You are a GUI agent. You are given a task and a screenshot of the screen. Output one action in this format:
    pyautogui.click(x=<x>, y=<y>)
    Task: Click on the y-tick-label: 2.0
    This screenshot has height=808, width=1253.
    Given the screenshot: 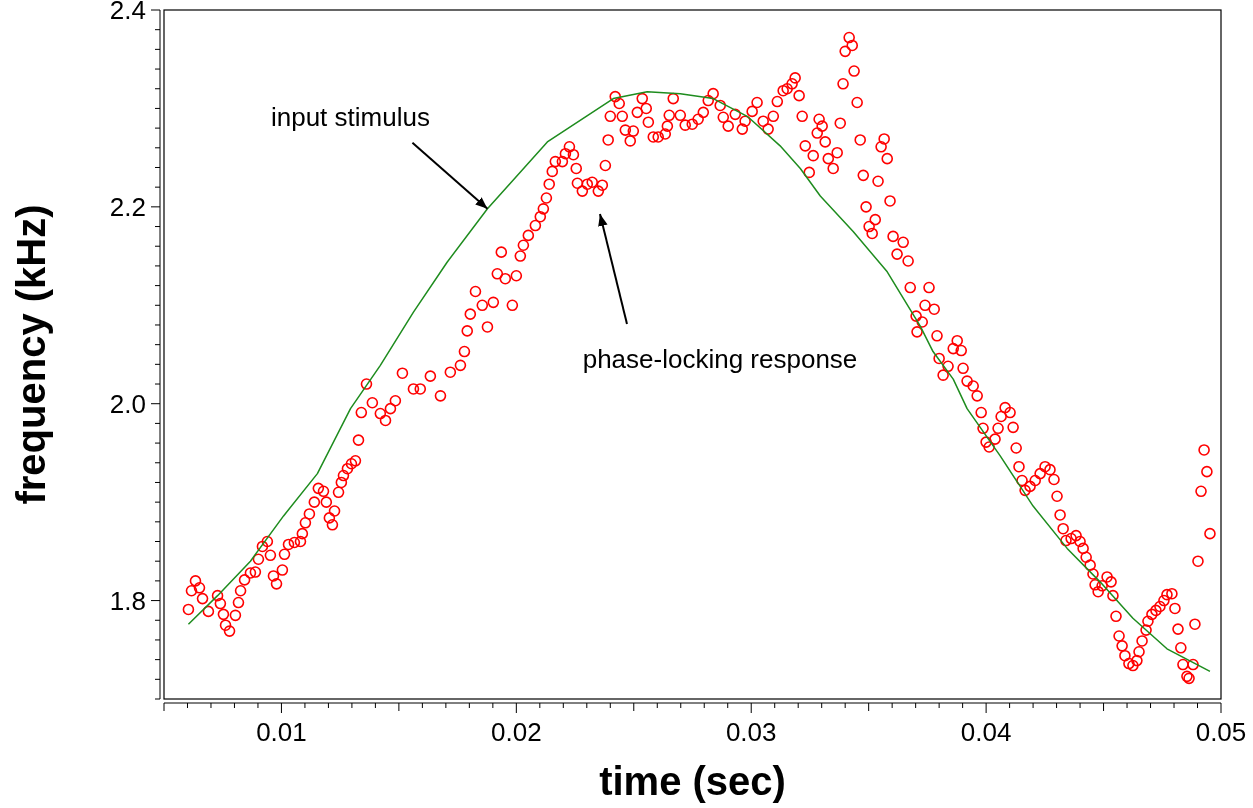 What is the action you would take?
    pyautogui.click(x=127, y=403)
    